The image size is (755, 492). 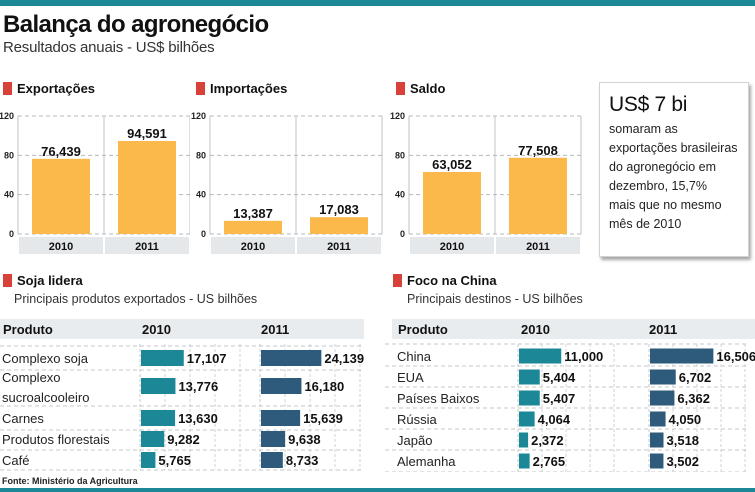 What do you see at coordinates (45, 397) in the screenshot?
I see `row-label: sucroalcooleiro` at bounding box center [45, 397].